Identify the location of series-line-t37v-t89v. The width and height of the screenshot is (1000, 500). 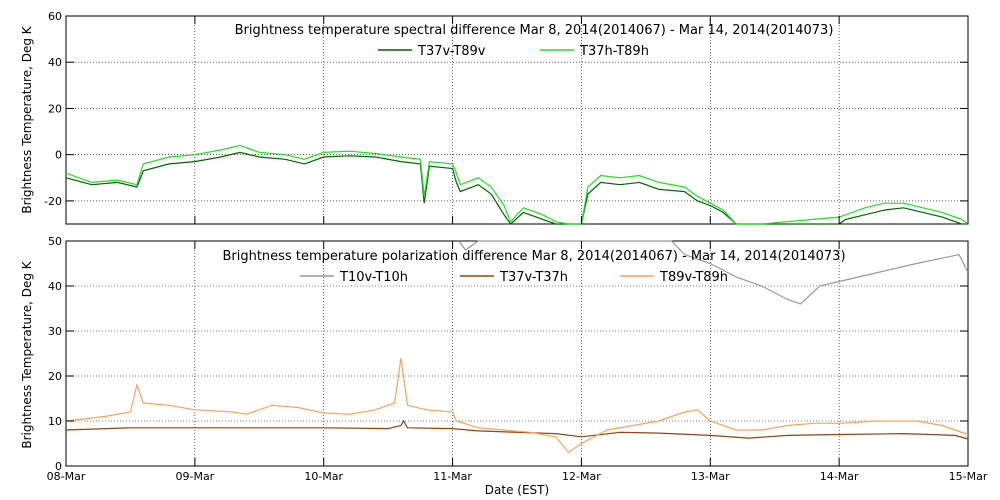
(516, 188).